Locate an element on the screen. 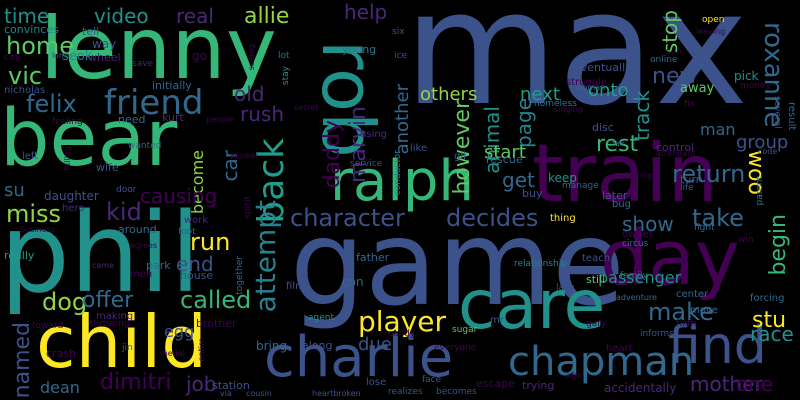 The height and width of the screenshot is (400, 800). word-lose: lose is located at coordinates (376, 382).